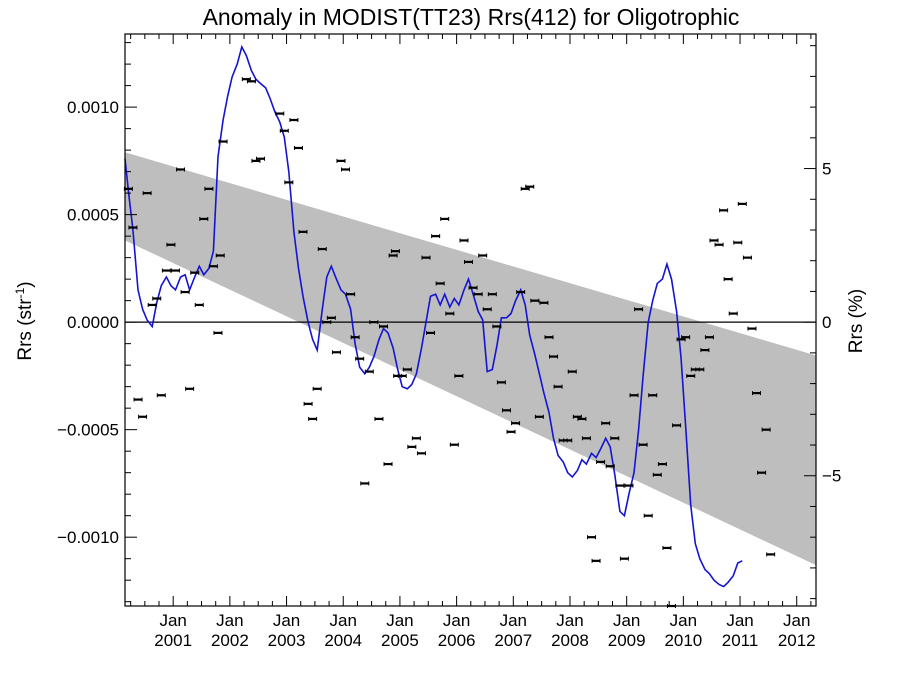  Describe the element at coordinates (287, 640) in the screenshot. I see `x-tick-label-year: 2003` at that location.